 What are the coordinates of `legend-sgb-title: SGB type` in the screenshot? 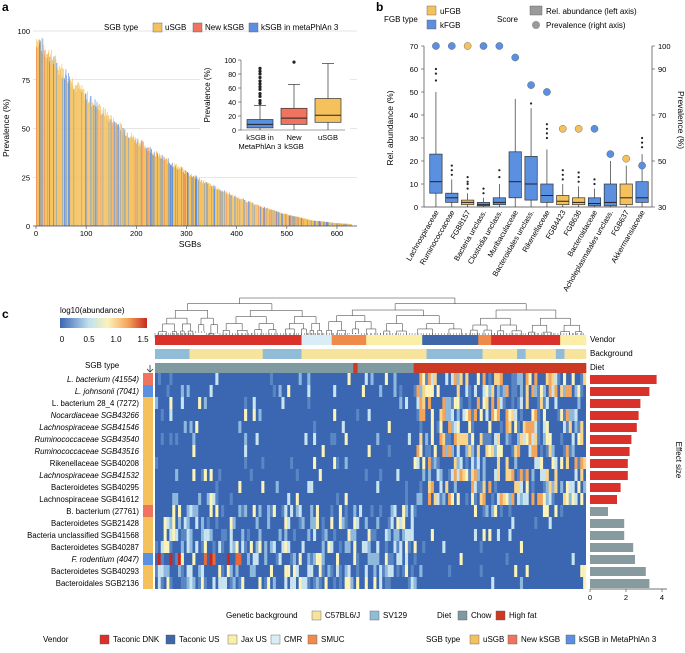 It's located at (443, 639).